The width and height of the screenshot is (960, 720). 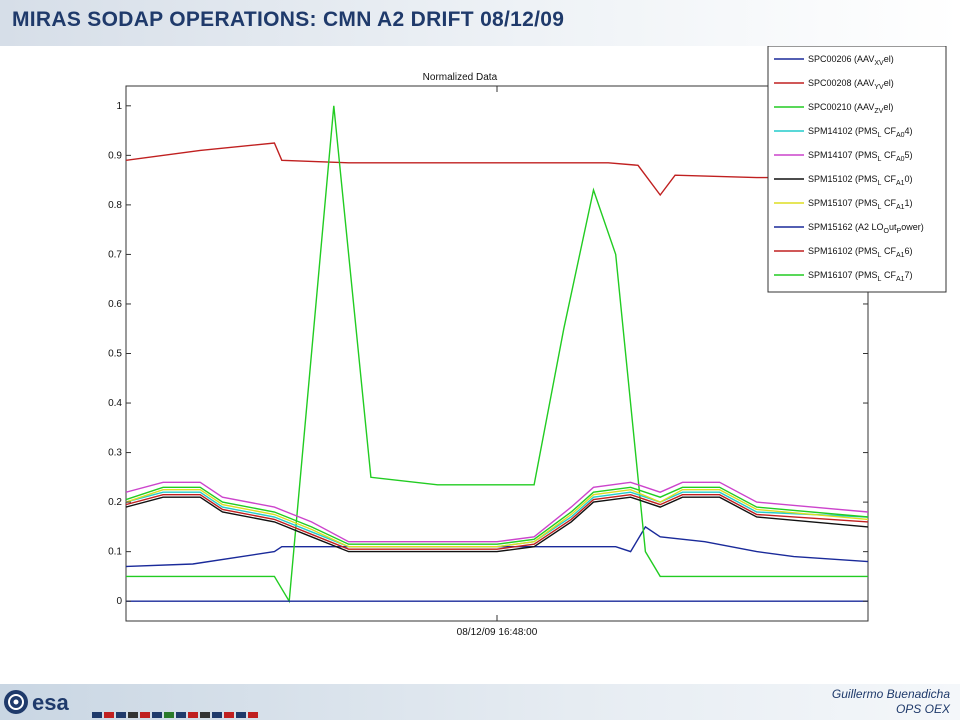 I want to click on y-tick-label: 0.9, so click(x=115, y=155).